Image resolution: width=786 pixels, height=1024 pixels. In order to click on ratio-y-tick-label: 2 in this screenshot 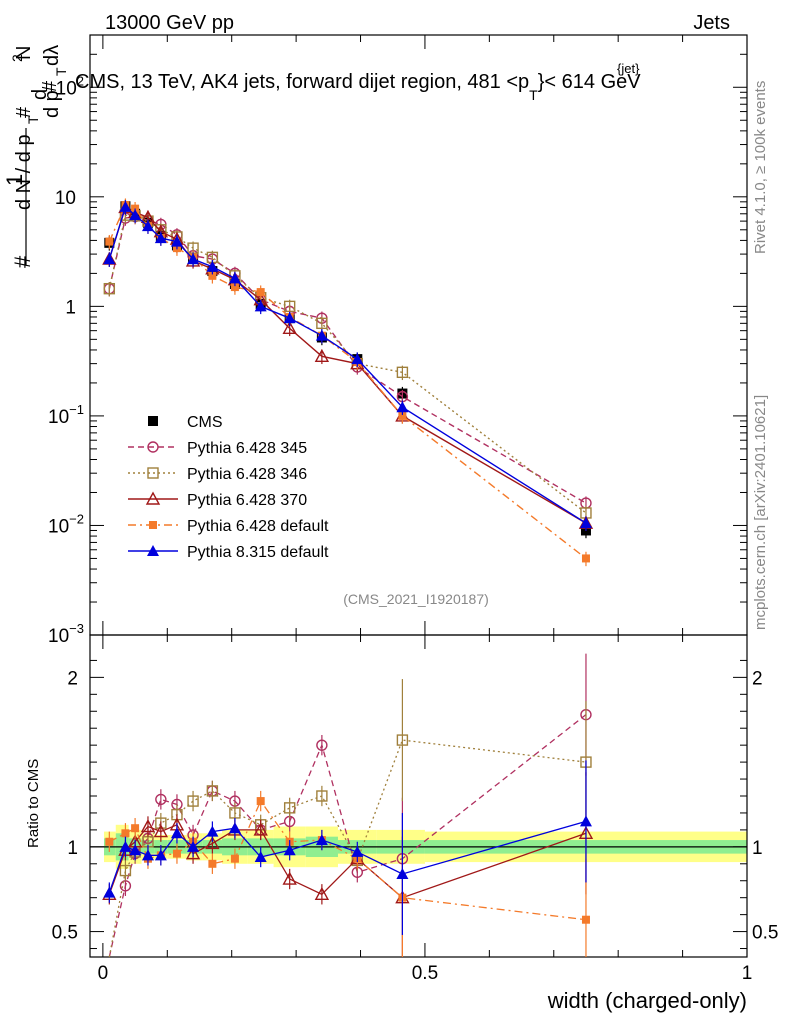, I will do `click(72, 678)`.